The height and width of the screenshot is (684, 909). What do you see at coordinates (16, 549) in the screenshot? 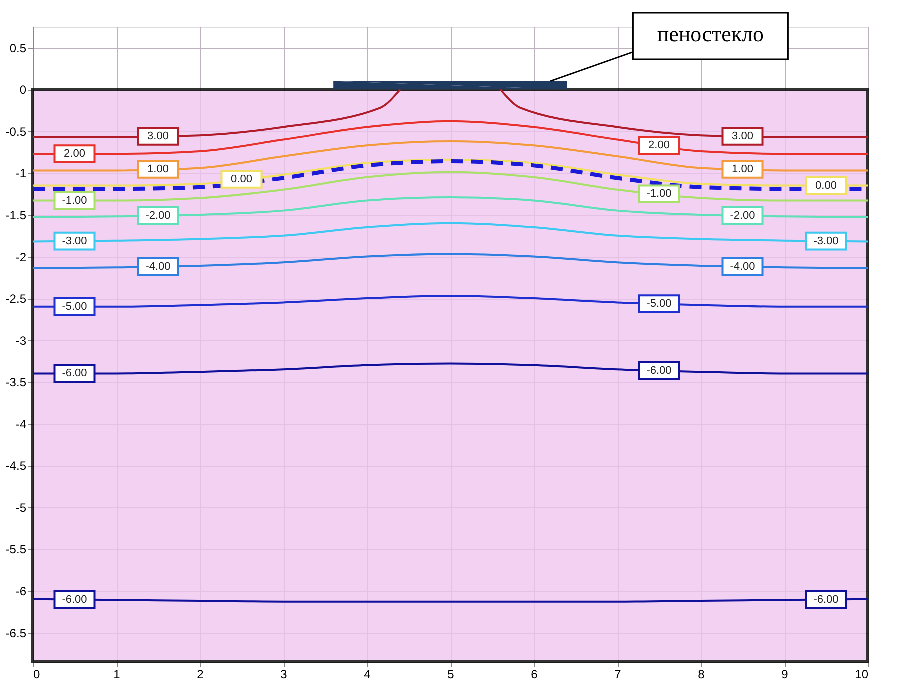
I see `y-tick-label: -5.5` at bounding box center [16, 549].